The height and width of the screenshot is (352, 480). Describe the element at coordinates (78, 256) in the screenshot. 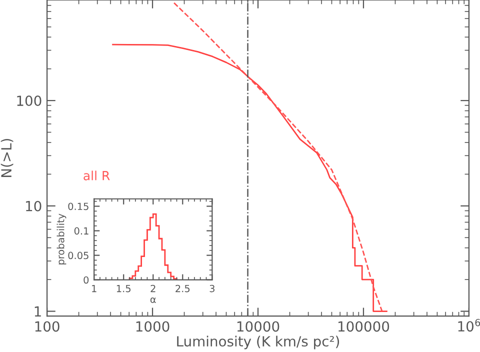

I see `y-tick-label: 0.05` at that location.